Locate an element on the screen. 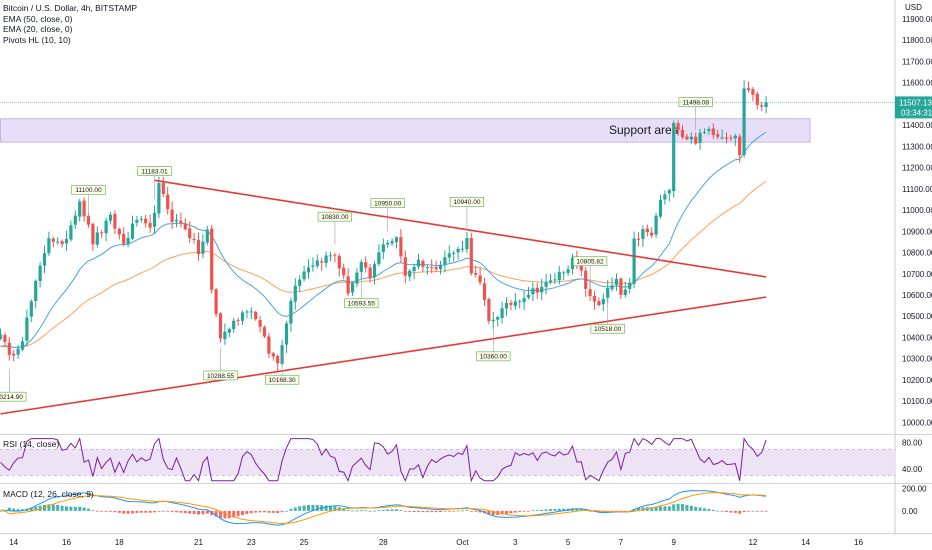 The height and width of the screenshot is (550, 932). pivot-label: 10214.90 is located at coordinates (13, 385).